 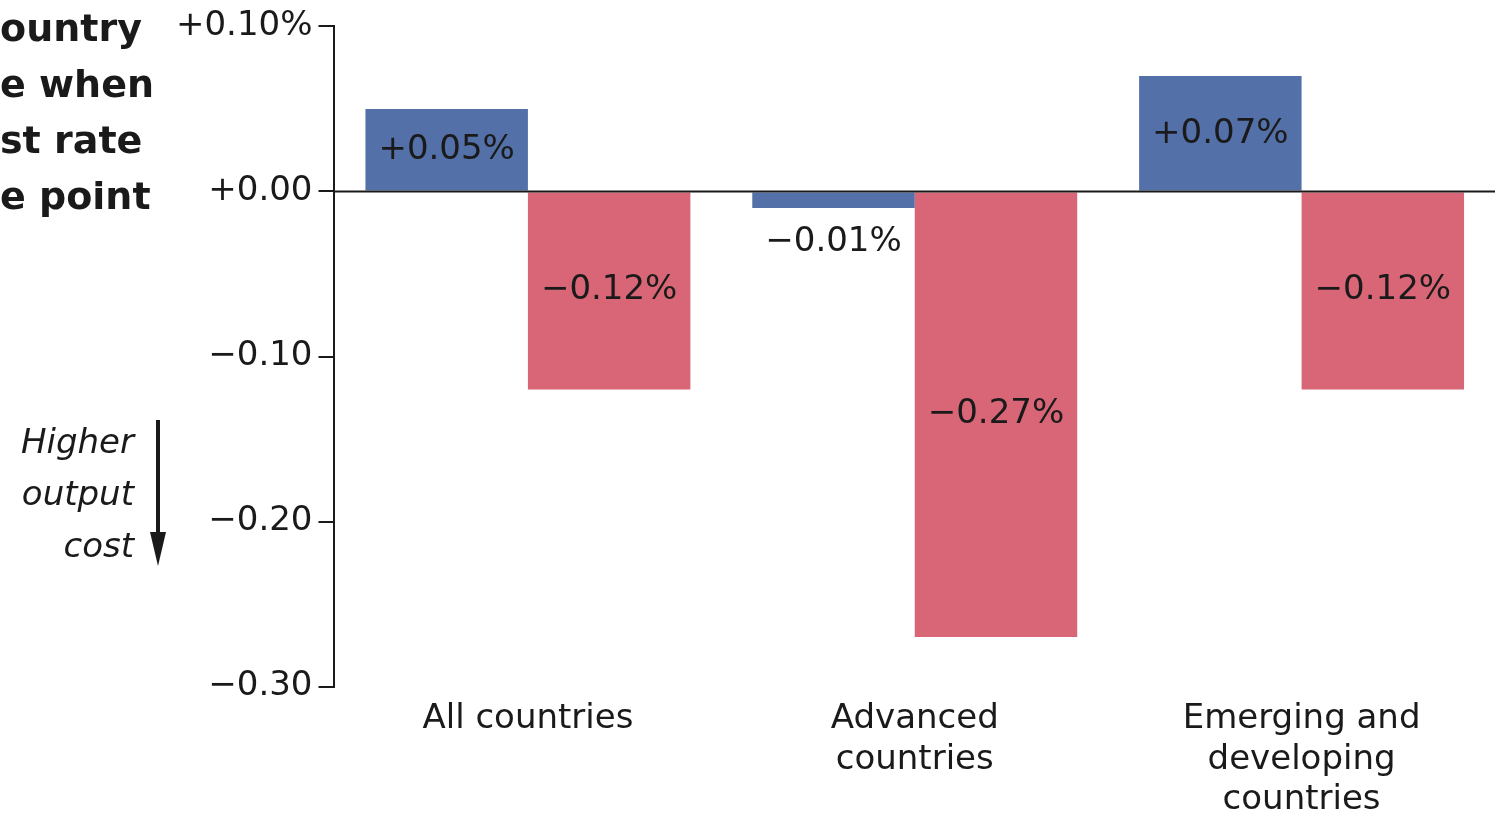 What do you see at coordinates (446, 147) in the screenshot?
I see `data-label: +0.05%` at bounding box center [446, 147].